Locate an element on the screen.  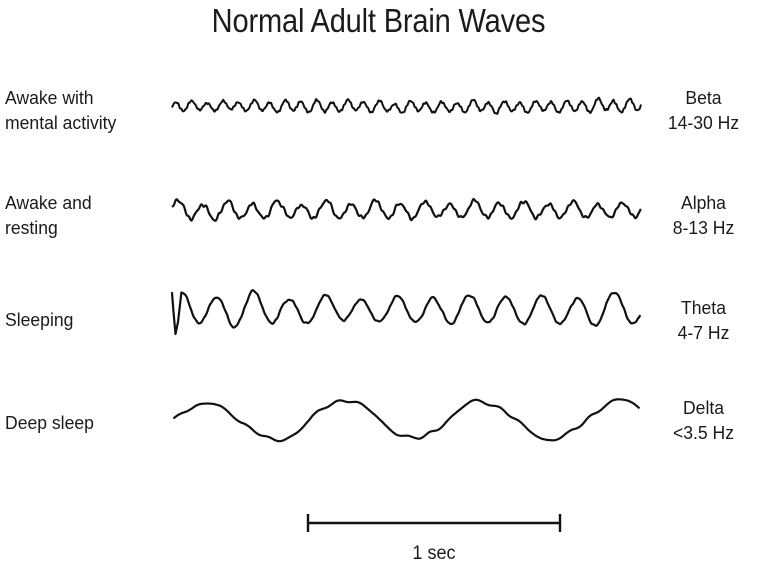
state-label-delta-line1: Deep sleep is located at coordinates (49, 422).